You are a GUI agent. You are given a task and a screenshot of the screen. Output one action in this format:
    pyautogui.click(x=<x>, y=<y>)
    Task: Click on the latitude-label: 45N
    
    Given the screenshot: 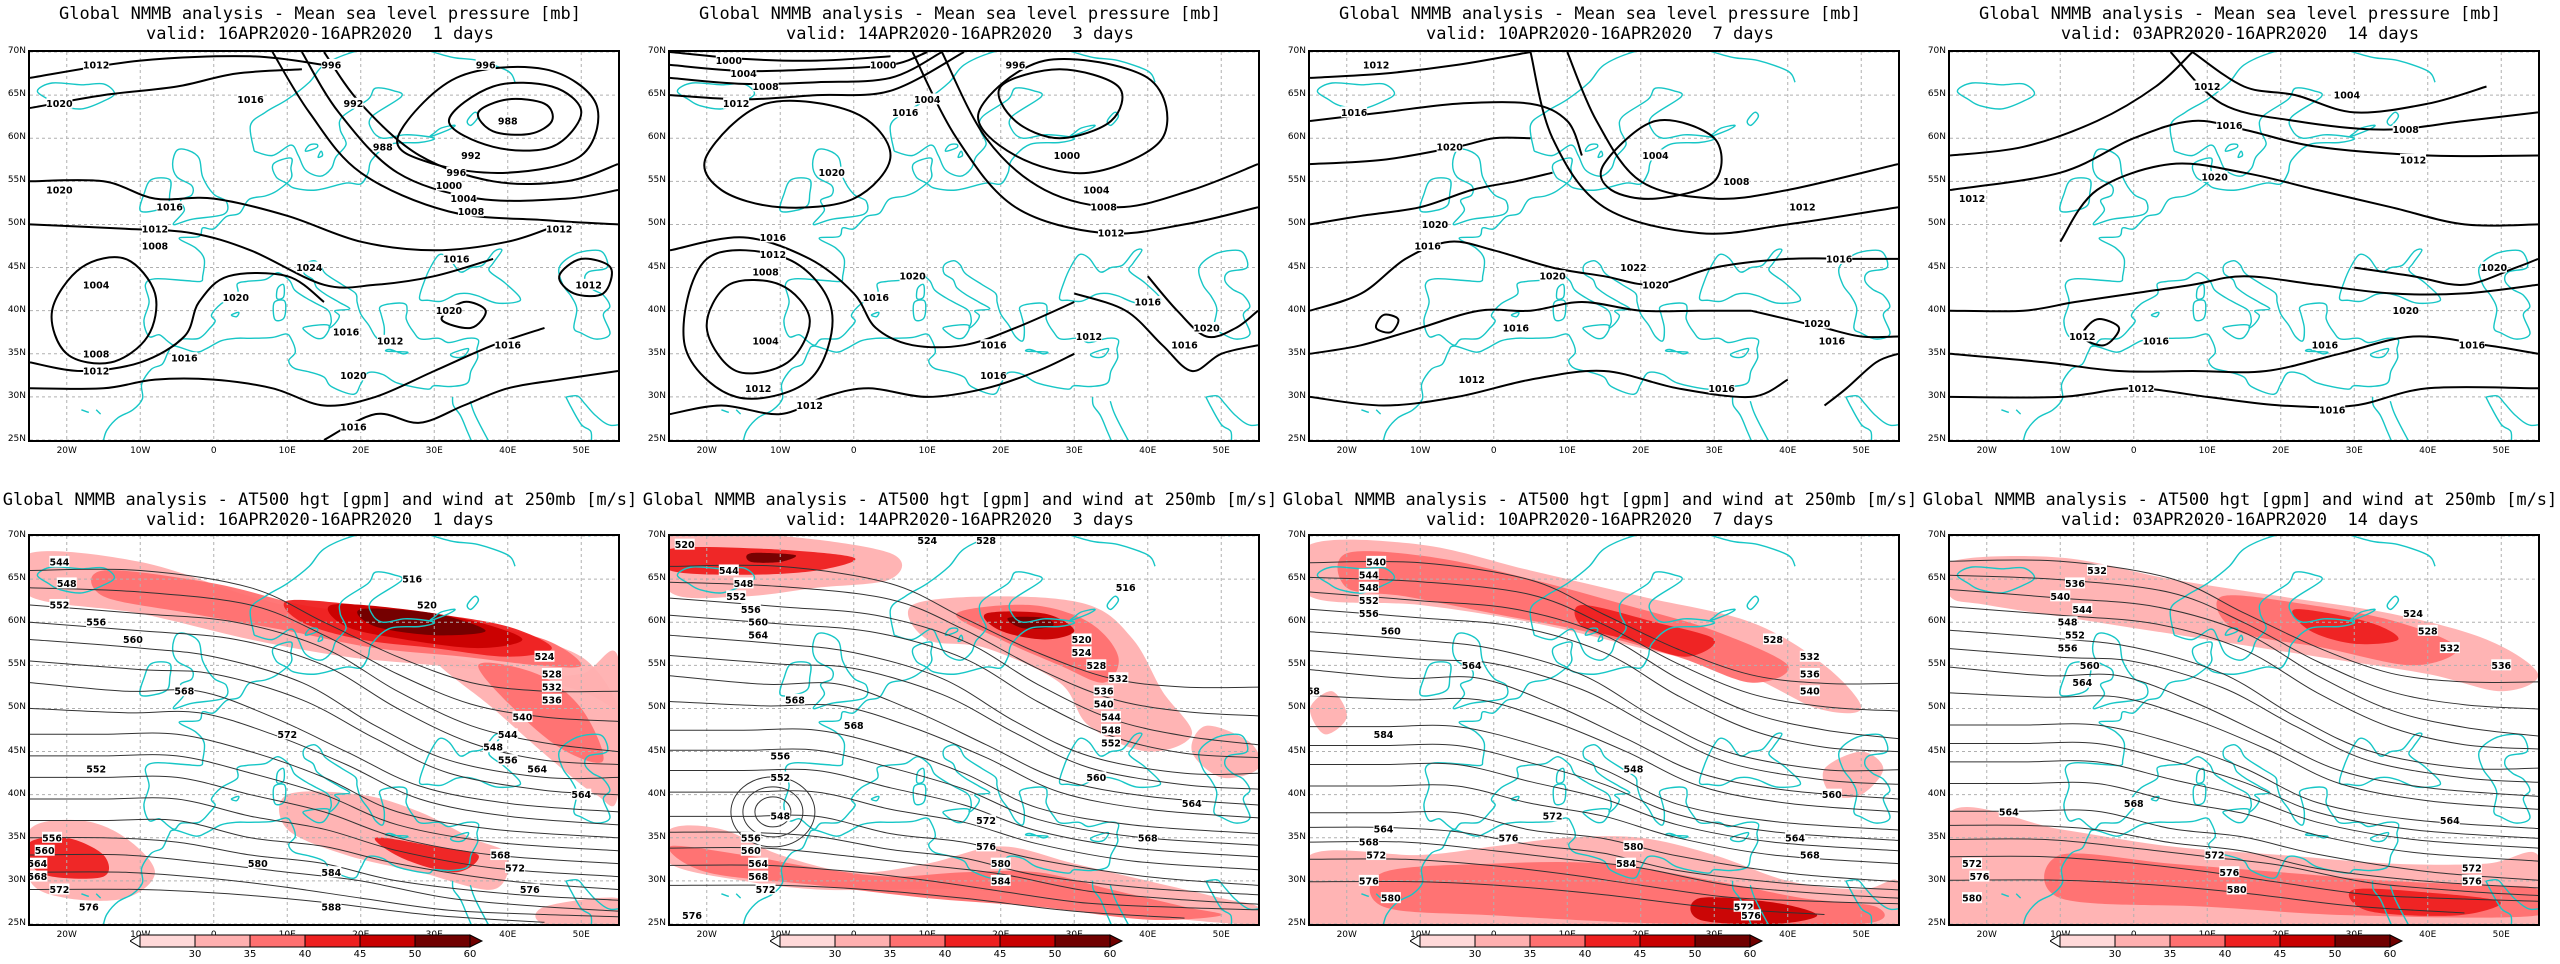 What is the action you would take?
    pyautogui.click(x=1296, y=750)
    